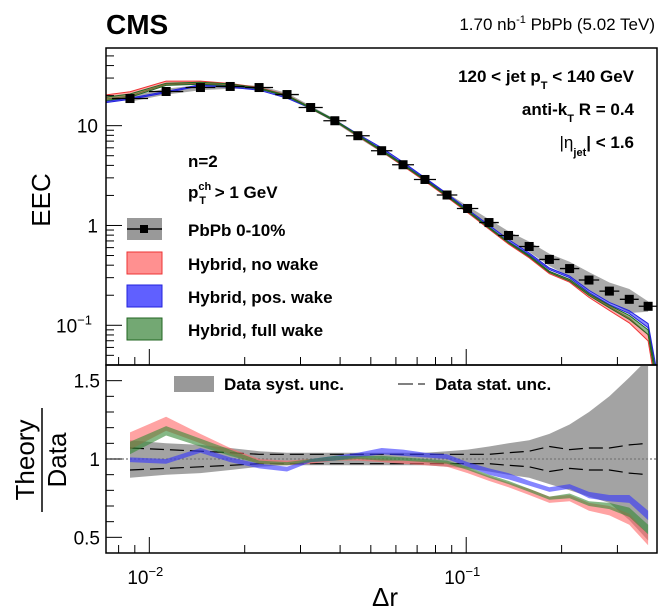  Describe the element at coordinates (244, 192) in the screenshot. I see `ptch-text-b: > 1 GeV` at that location.